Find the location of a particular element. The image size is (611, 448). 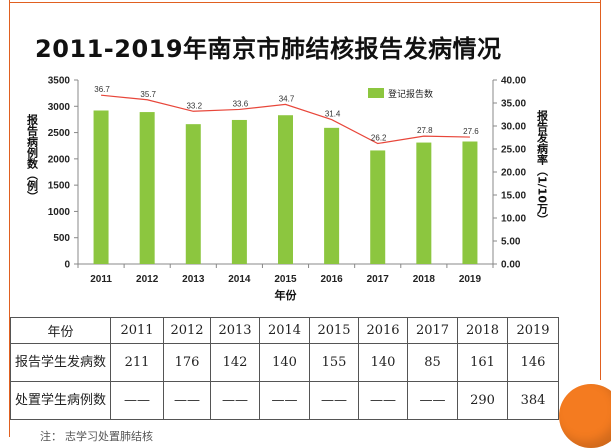

y-axis-label-left: 报告病例数（例） is located at coordinates (33, 157).